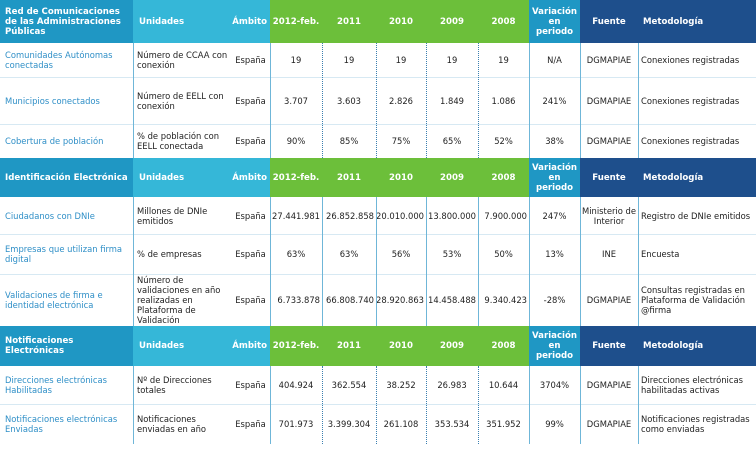  I want to click on value-cell: 353.534, so click(452, 424).